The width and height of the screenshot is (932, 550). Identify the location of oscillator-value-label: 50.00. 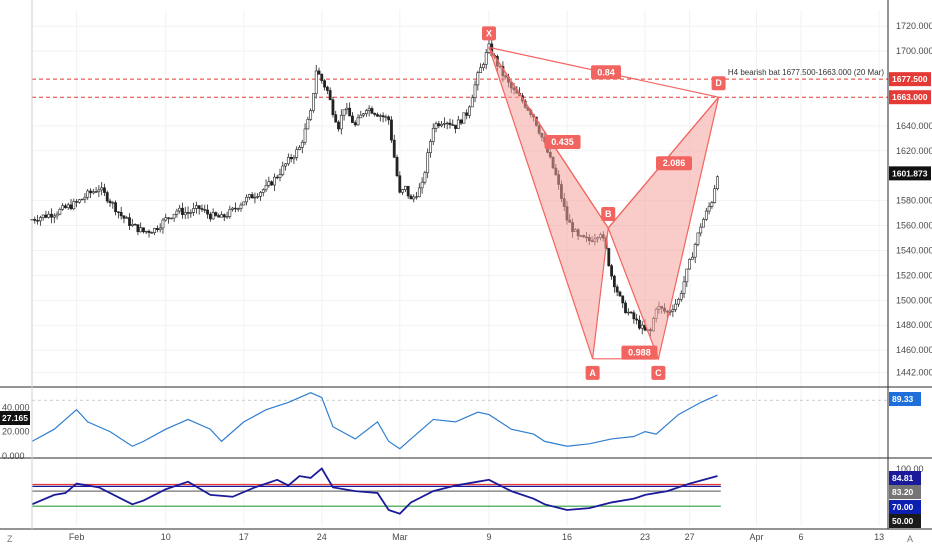
(903, 521).